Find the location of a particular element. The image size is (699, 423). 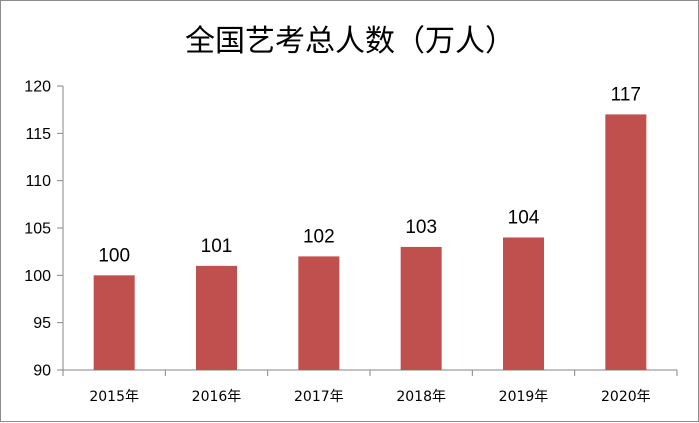

chart-title: 全国艺考总人数（万人） is located at coordinates (350, 41).